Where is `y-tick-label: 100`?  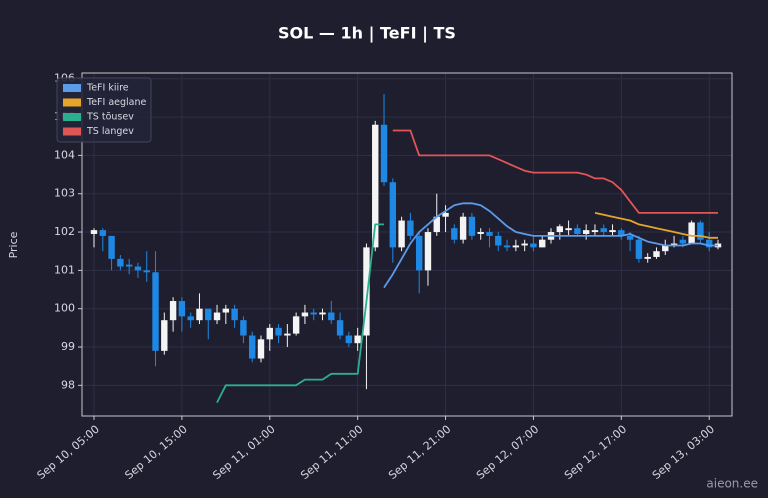
y-tick-label: 100 is located at coordinates (64, 308).